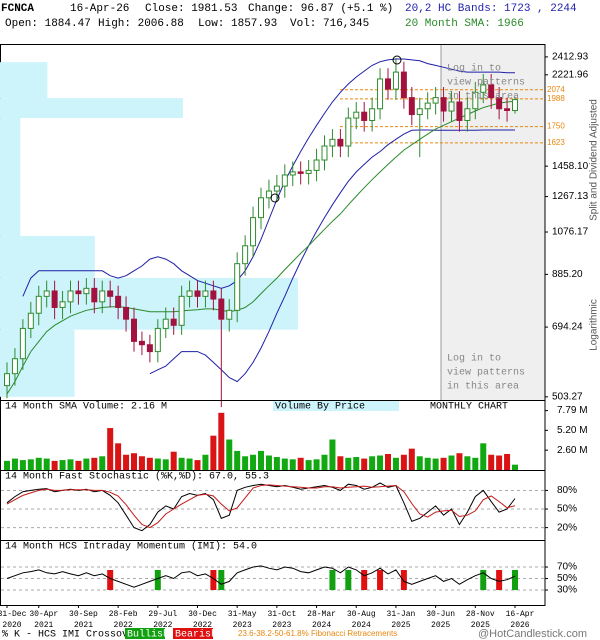  Describe the element at coordinates (570, 57) in the screenshot. I see `y-tick-label: 2412.93` at that location.